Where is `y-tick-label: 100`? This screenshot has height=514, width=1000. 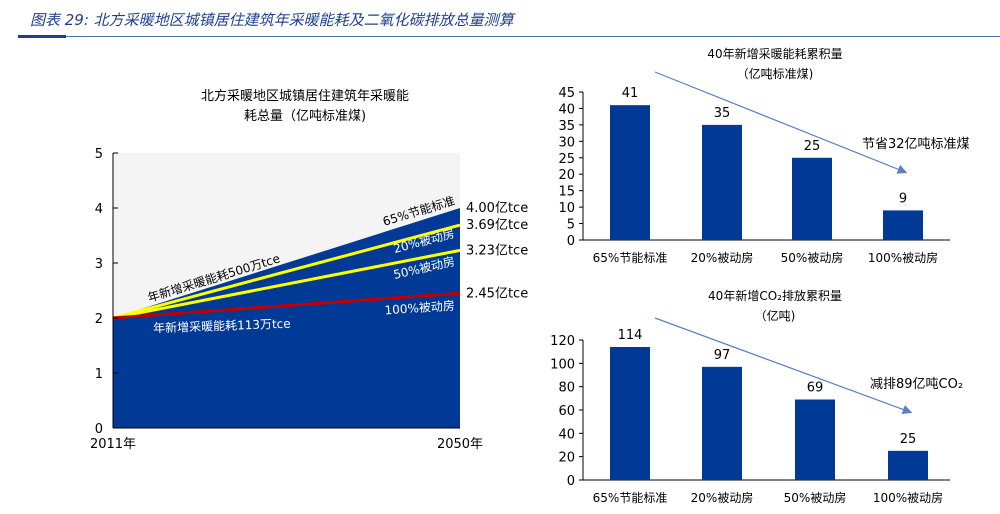
y-tick-label: 100 is located at coordinates (562, 364).